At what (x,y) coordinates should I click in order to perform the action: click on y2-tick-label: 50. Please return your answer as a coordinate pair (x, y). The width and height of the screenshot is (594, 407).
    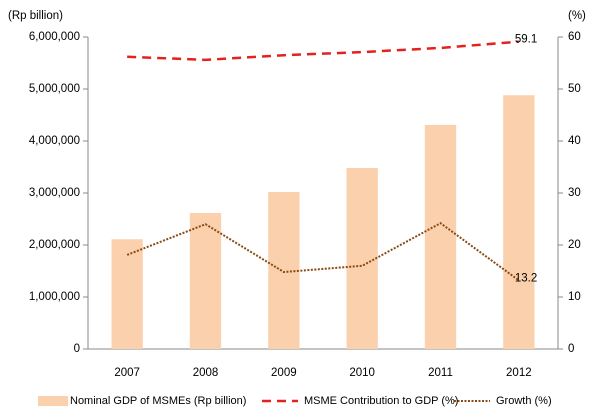
    Looking at the image, I should click on (574, 89).